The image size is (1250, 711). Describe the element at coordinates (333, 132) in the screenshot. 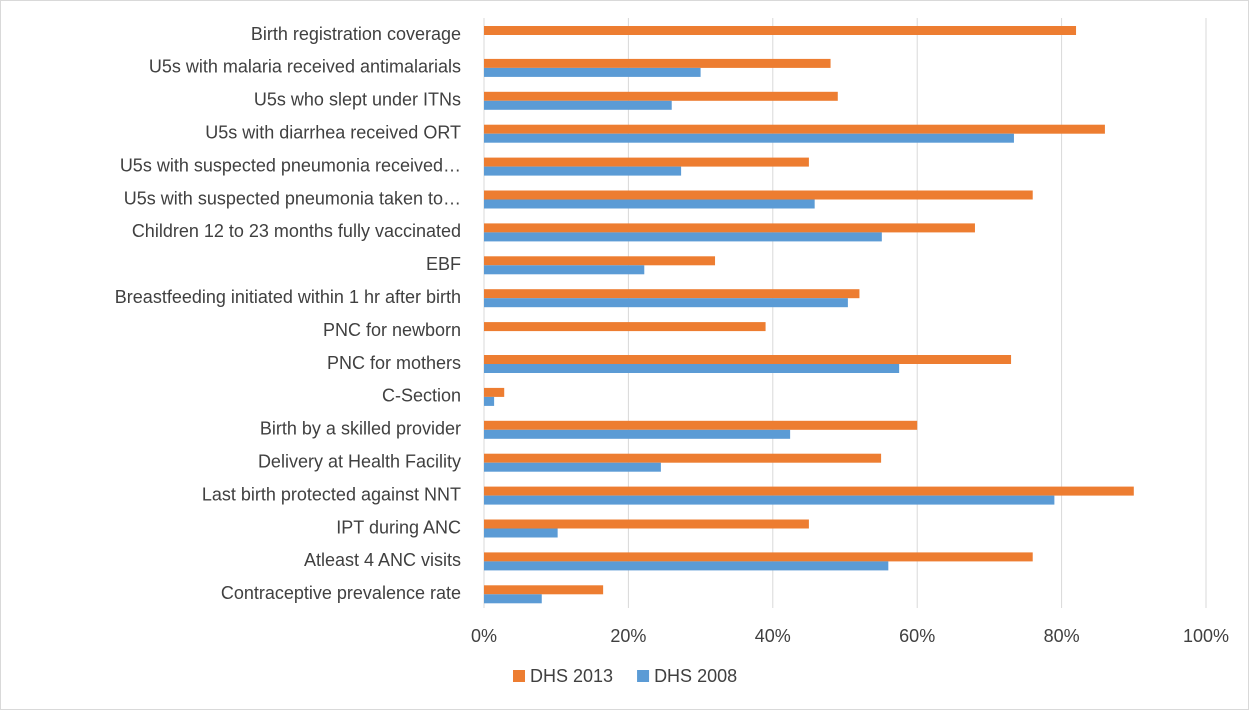

I see `y-tick-label: U5s with diarrhea received ORT` at that location.